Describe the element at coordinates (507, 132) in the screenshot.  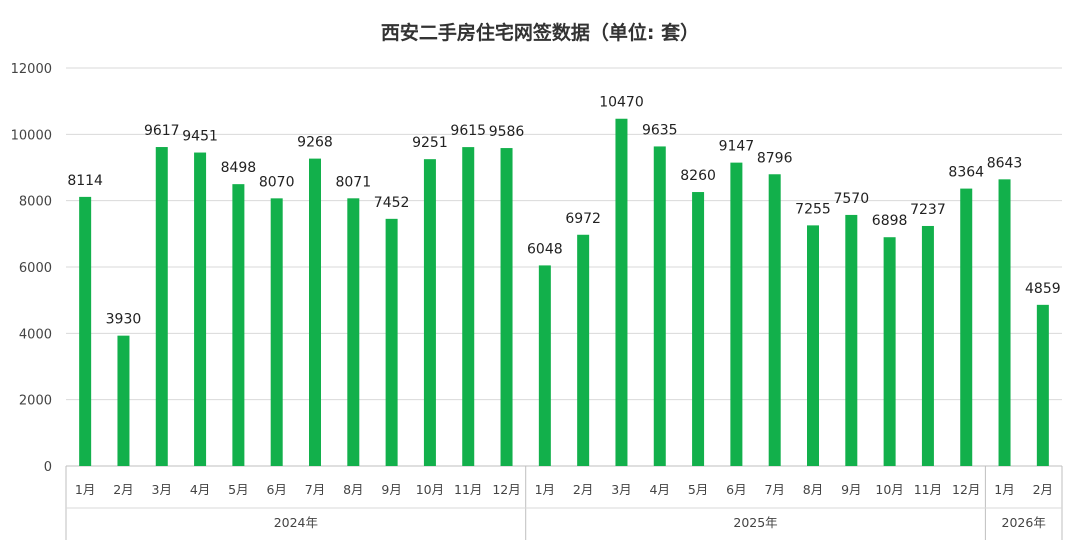
I see `data-label: 9586` at that location.